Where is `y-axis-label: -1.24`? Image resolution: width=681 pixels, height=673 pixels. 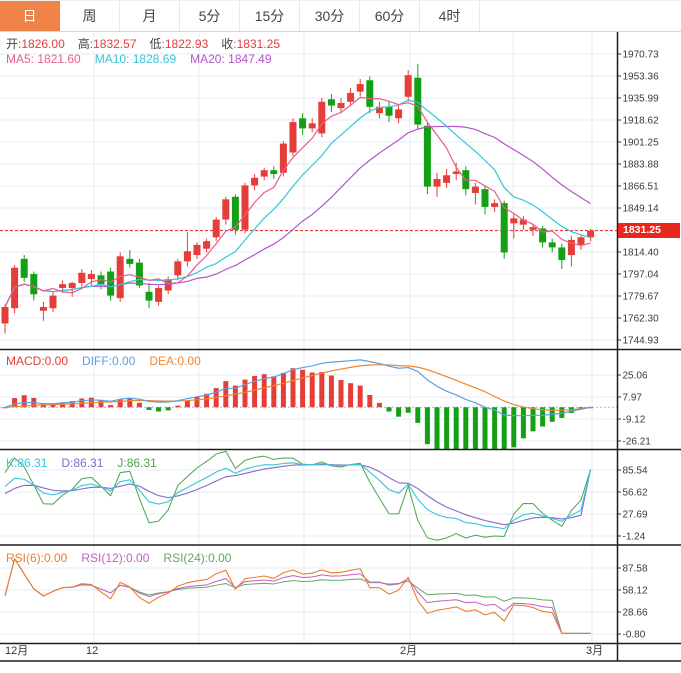 y-axis-label: -1.24 is located at coordinates (634, 537).